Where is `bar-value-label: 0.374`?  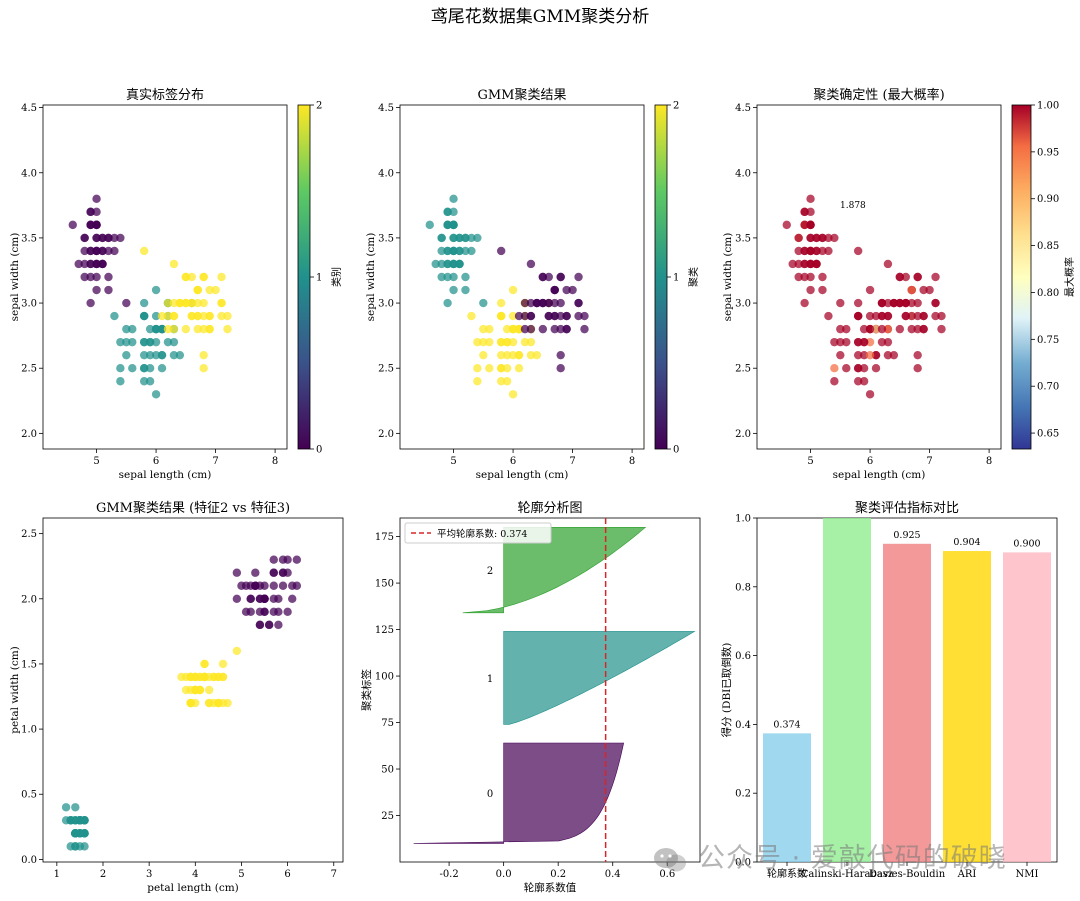
bar-value-label: 0.374 is located at coordinates (786, 724).